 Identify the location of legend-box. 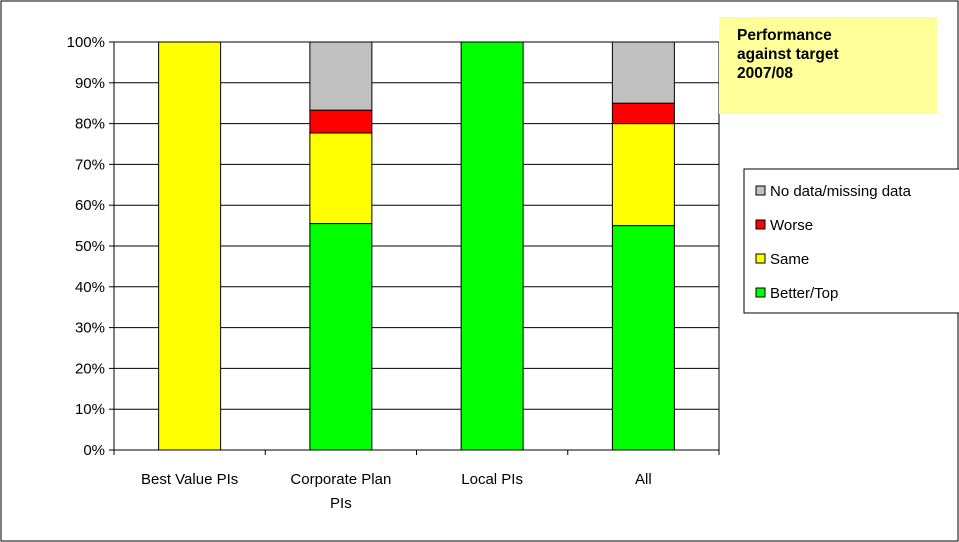
(851, 241).